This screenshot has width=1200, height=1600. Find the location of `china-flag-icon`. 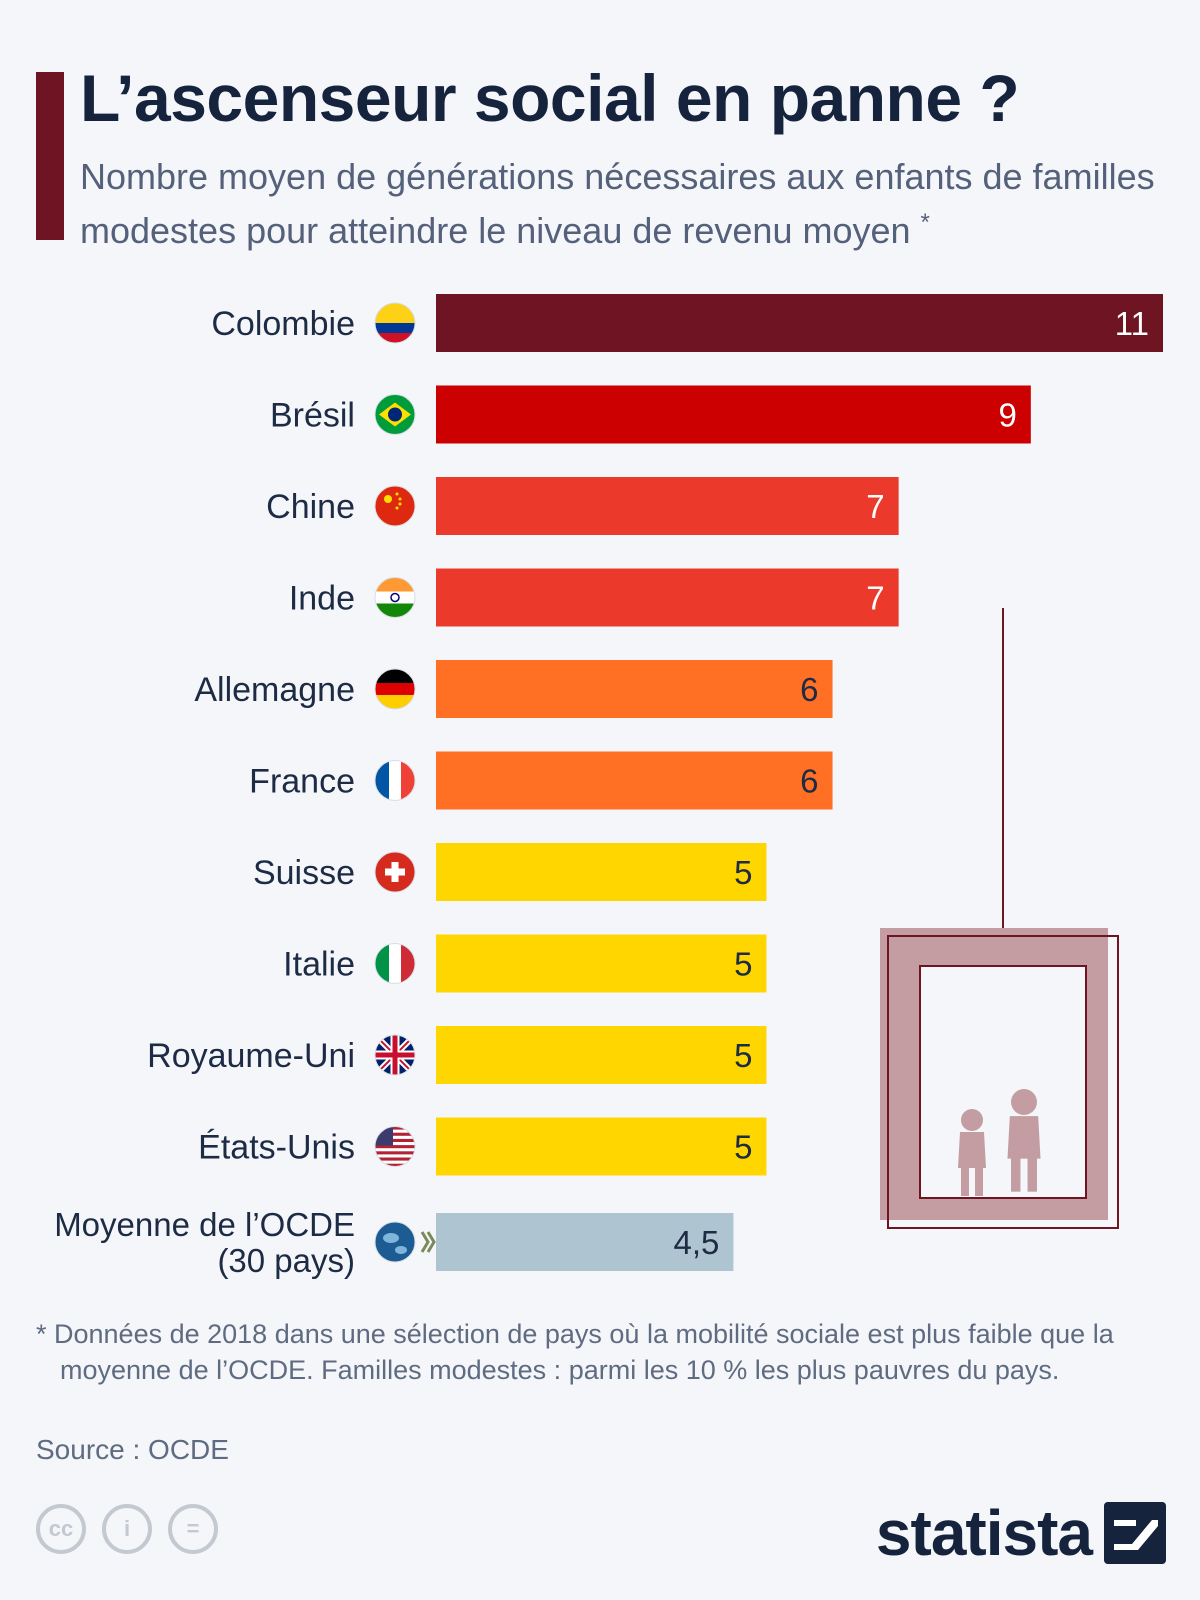

china-flag-icon is located at coordinates (395, 506).